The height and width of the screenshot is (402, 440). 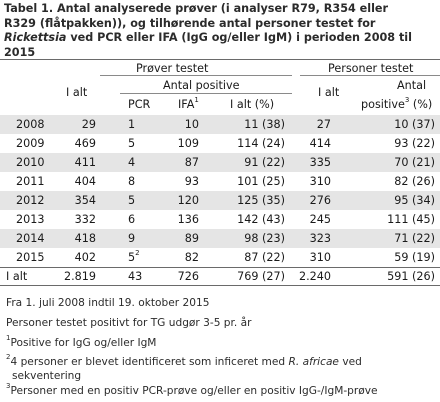 I want to click on year-cell-value: 2012, so click(x=30, y=200).